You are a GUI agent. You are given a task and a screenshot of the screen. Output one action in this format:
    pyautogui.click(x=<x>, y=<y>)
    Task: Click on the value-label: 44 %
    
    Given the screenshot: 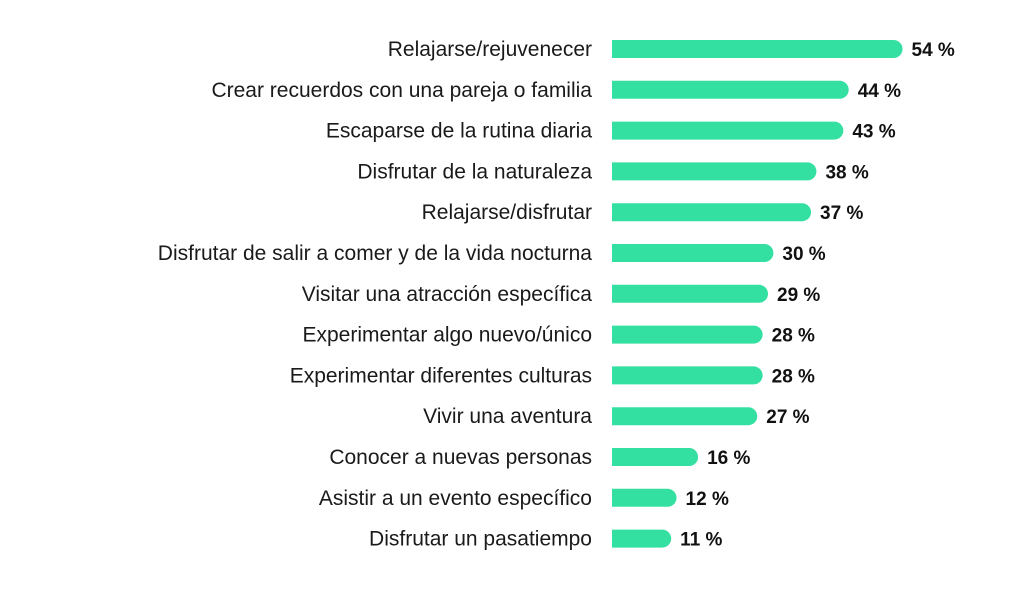 What is the action you would take?
    pyautogui.click(x=879, y=91)
    